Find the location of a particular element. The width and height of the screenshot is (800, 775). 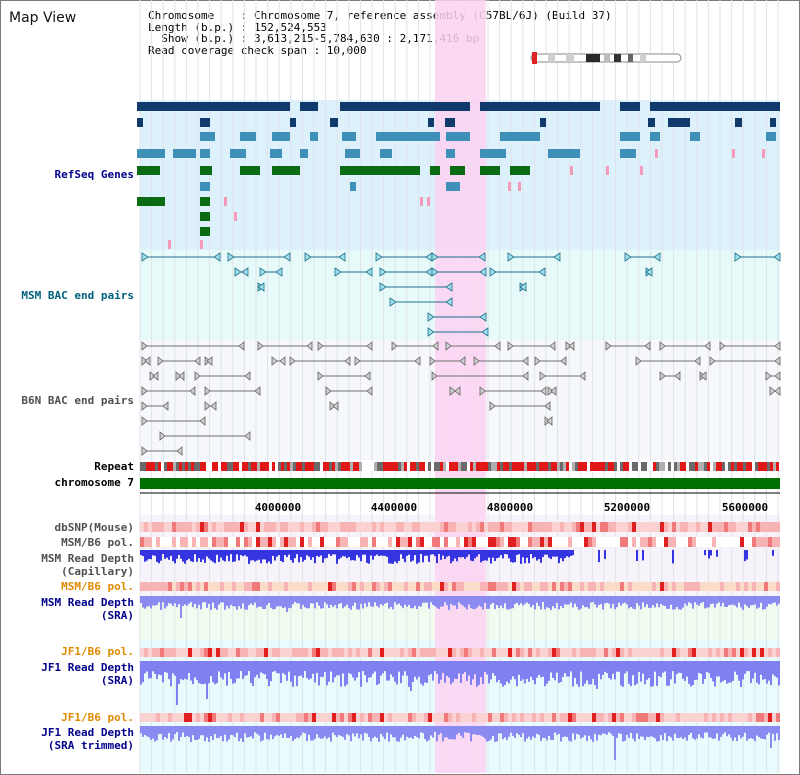

msm-bac-pairs is located at coordinates (461, 294).